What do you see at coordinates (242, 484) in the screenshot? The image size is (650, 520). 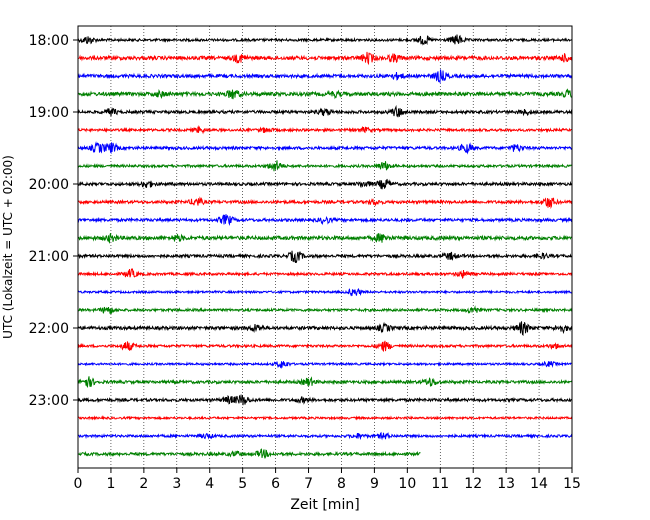 I see `x-tick-label: 5` at bounding box center [242, 484].